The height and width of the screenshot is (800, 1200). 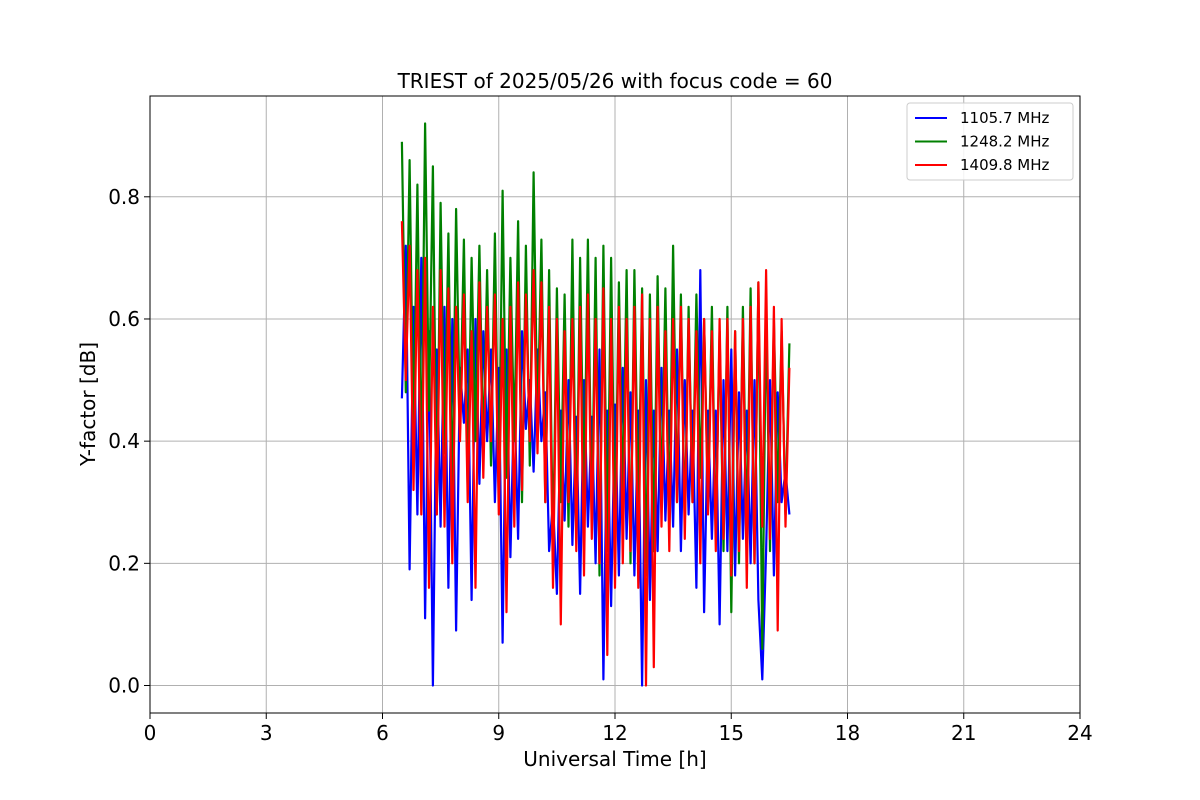 What do you see at coordinates (1004, 165) in the screenshot?
I see `legend-label: 1409.8 MHz` at bounding box center [1004, 165].